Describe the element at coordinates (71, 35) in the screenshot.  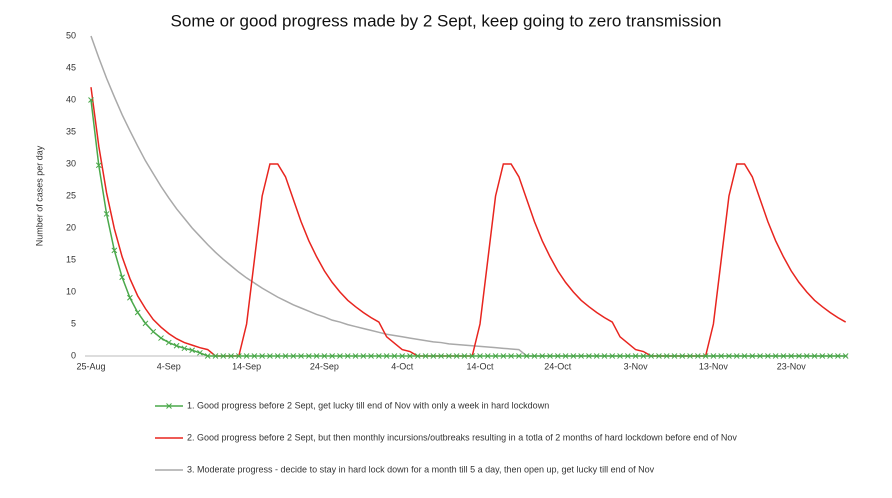
I see `y-tick-label: 50` at that location.